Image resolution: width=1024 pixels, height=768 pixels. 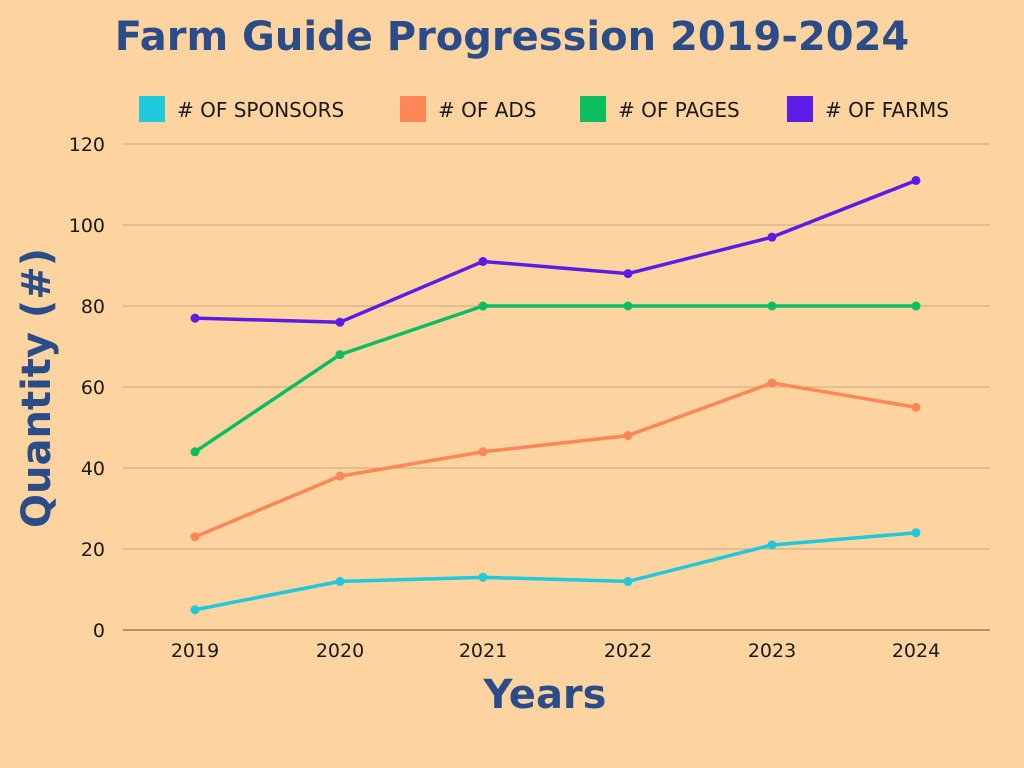 I want to click on y-tick-label: 60, so click(x=93, y=388).